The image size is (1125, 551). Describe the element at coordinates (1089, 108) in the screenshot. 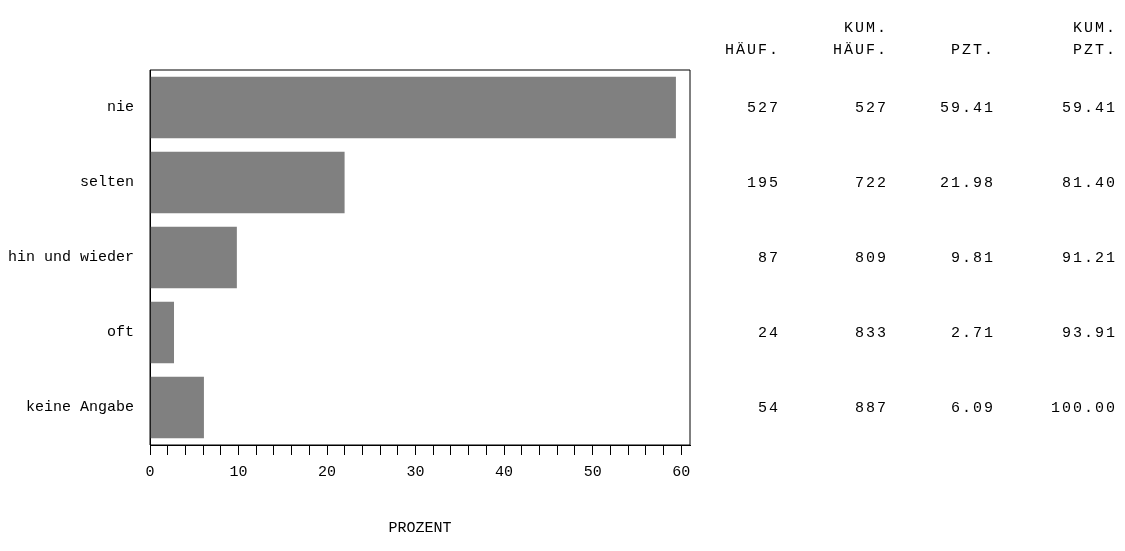

I see `text: 59.41` at that location.